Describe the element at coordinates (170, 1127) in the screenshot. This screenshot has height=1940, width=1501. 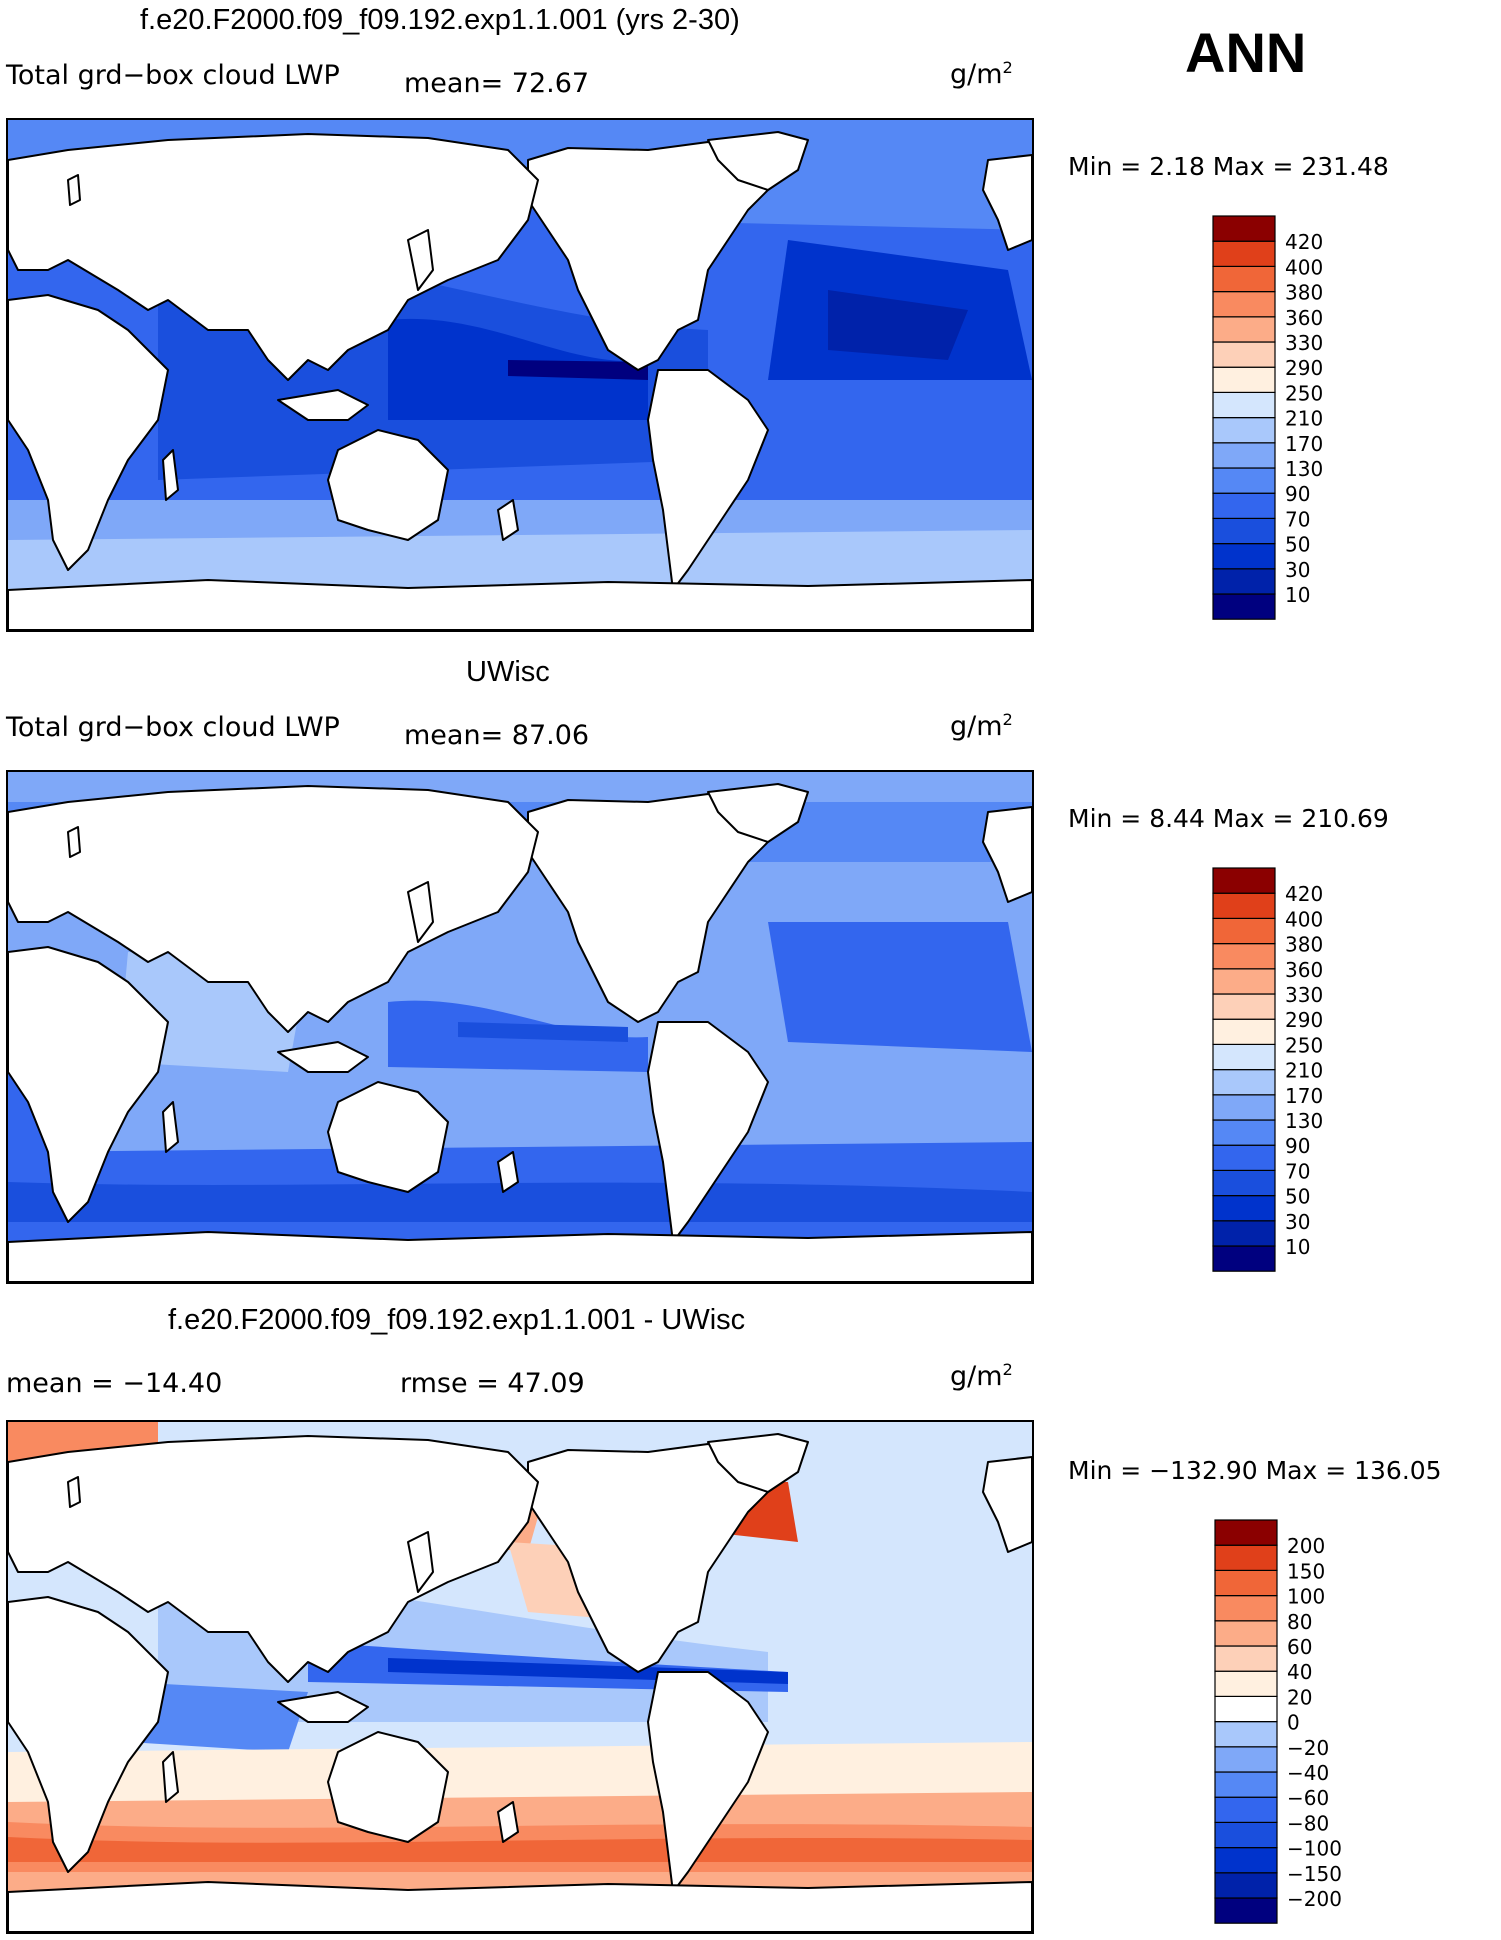
I see `landmass-madagascar` at that location.